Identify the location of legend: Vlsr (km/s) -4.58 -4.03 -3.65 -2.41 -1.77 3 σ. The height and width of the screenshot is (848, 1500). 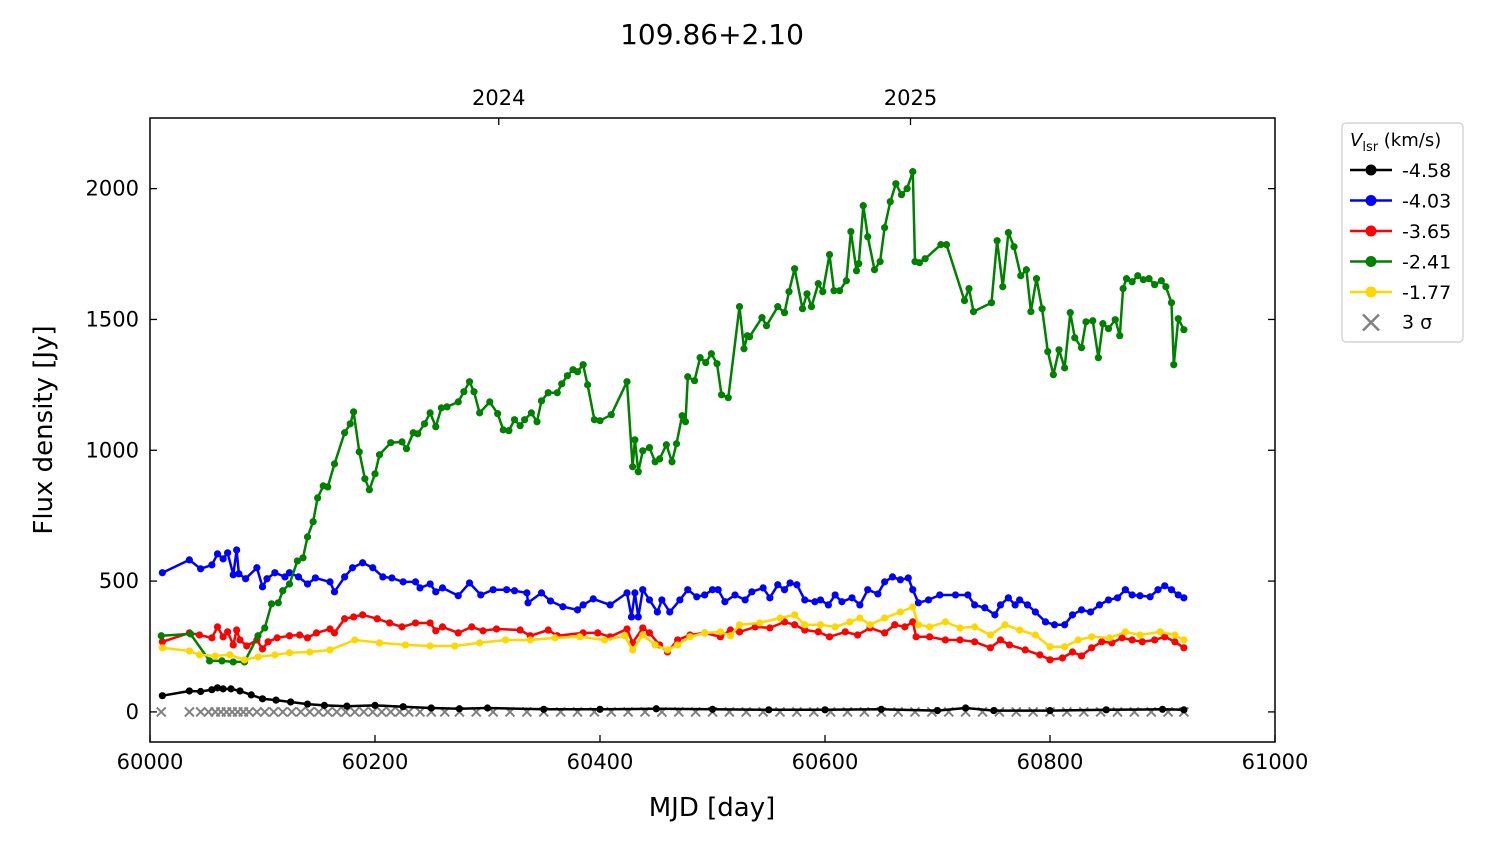
(1402, 232).